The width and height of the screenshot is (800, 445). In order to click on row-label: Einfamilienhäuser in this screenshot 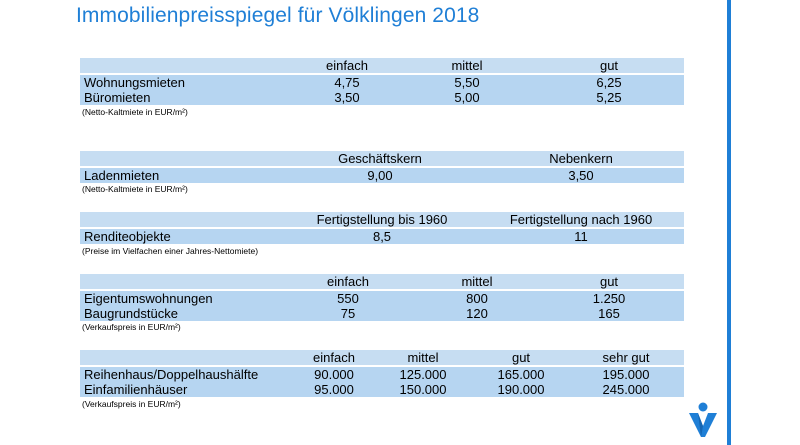, I will do `click(136, 389)`.